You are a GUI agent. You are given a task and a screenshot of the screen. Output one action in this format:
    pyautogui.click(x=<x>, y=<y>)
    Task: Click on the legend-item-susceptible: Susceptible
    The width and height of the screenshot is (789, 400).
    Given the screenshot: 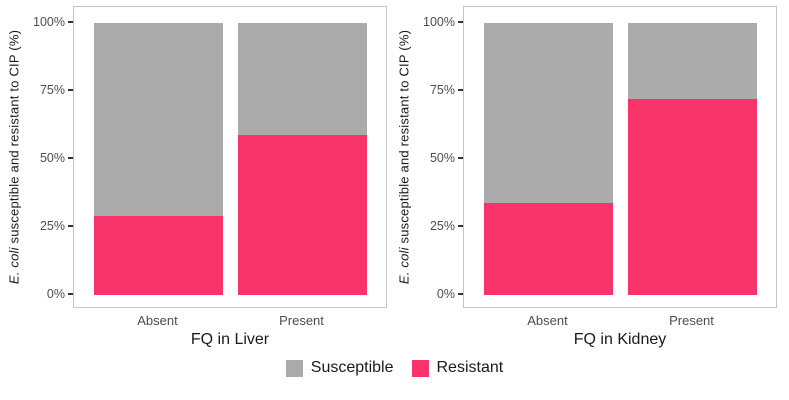 What is the action you would take?
    pyautogui.click(x=339, y=368)
    